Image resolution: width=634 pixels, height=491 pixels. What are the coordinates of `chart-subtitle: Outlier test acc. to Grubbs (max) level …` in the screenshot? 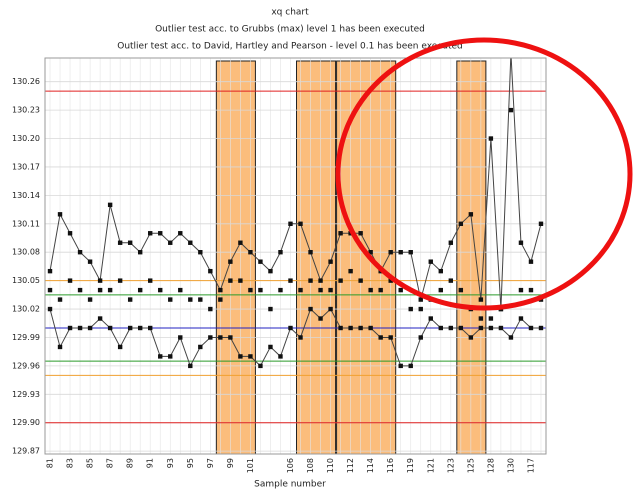 It's located at (290, 30).